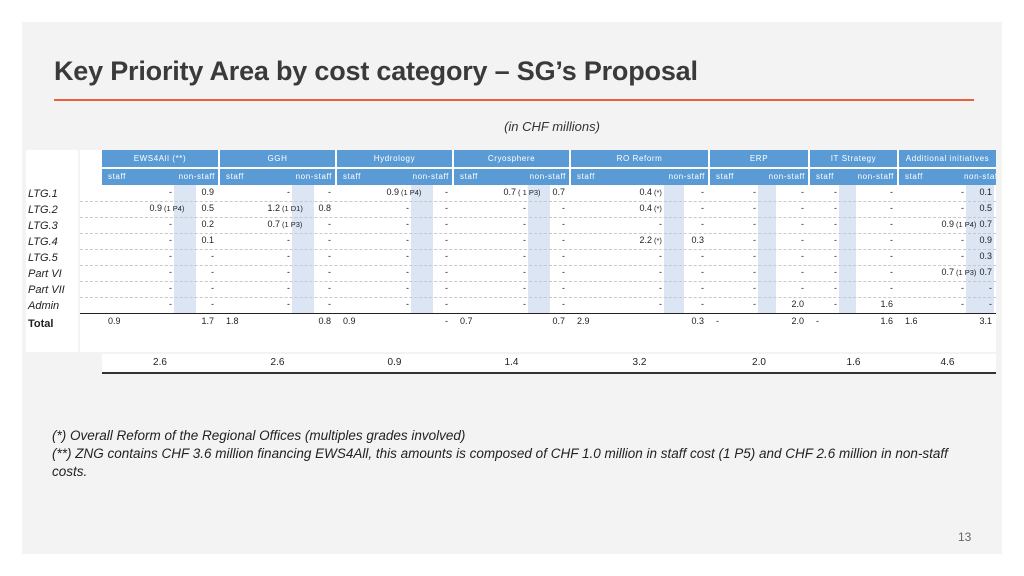 The image size is (1024, 576). What do you see at coordinates (645, 240) in the screenshot?
I see `staff-cell: 2.2` at bounding box center [645, 240].